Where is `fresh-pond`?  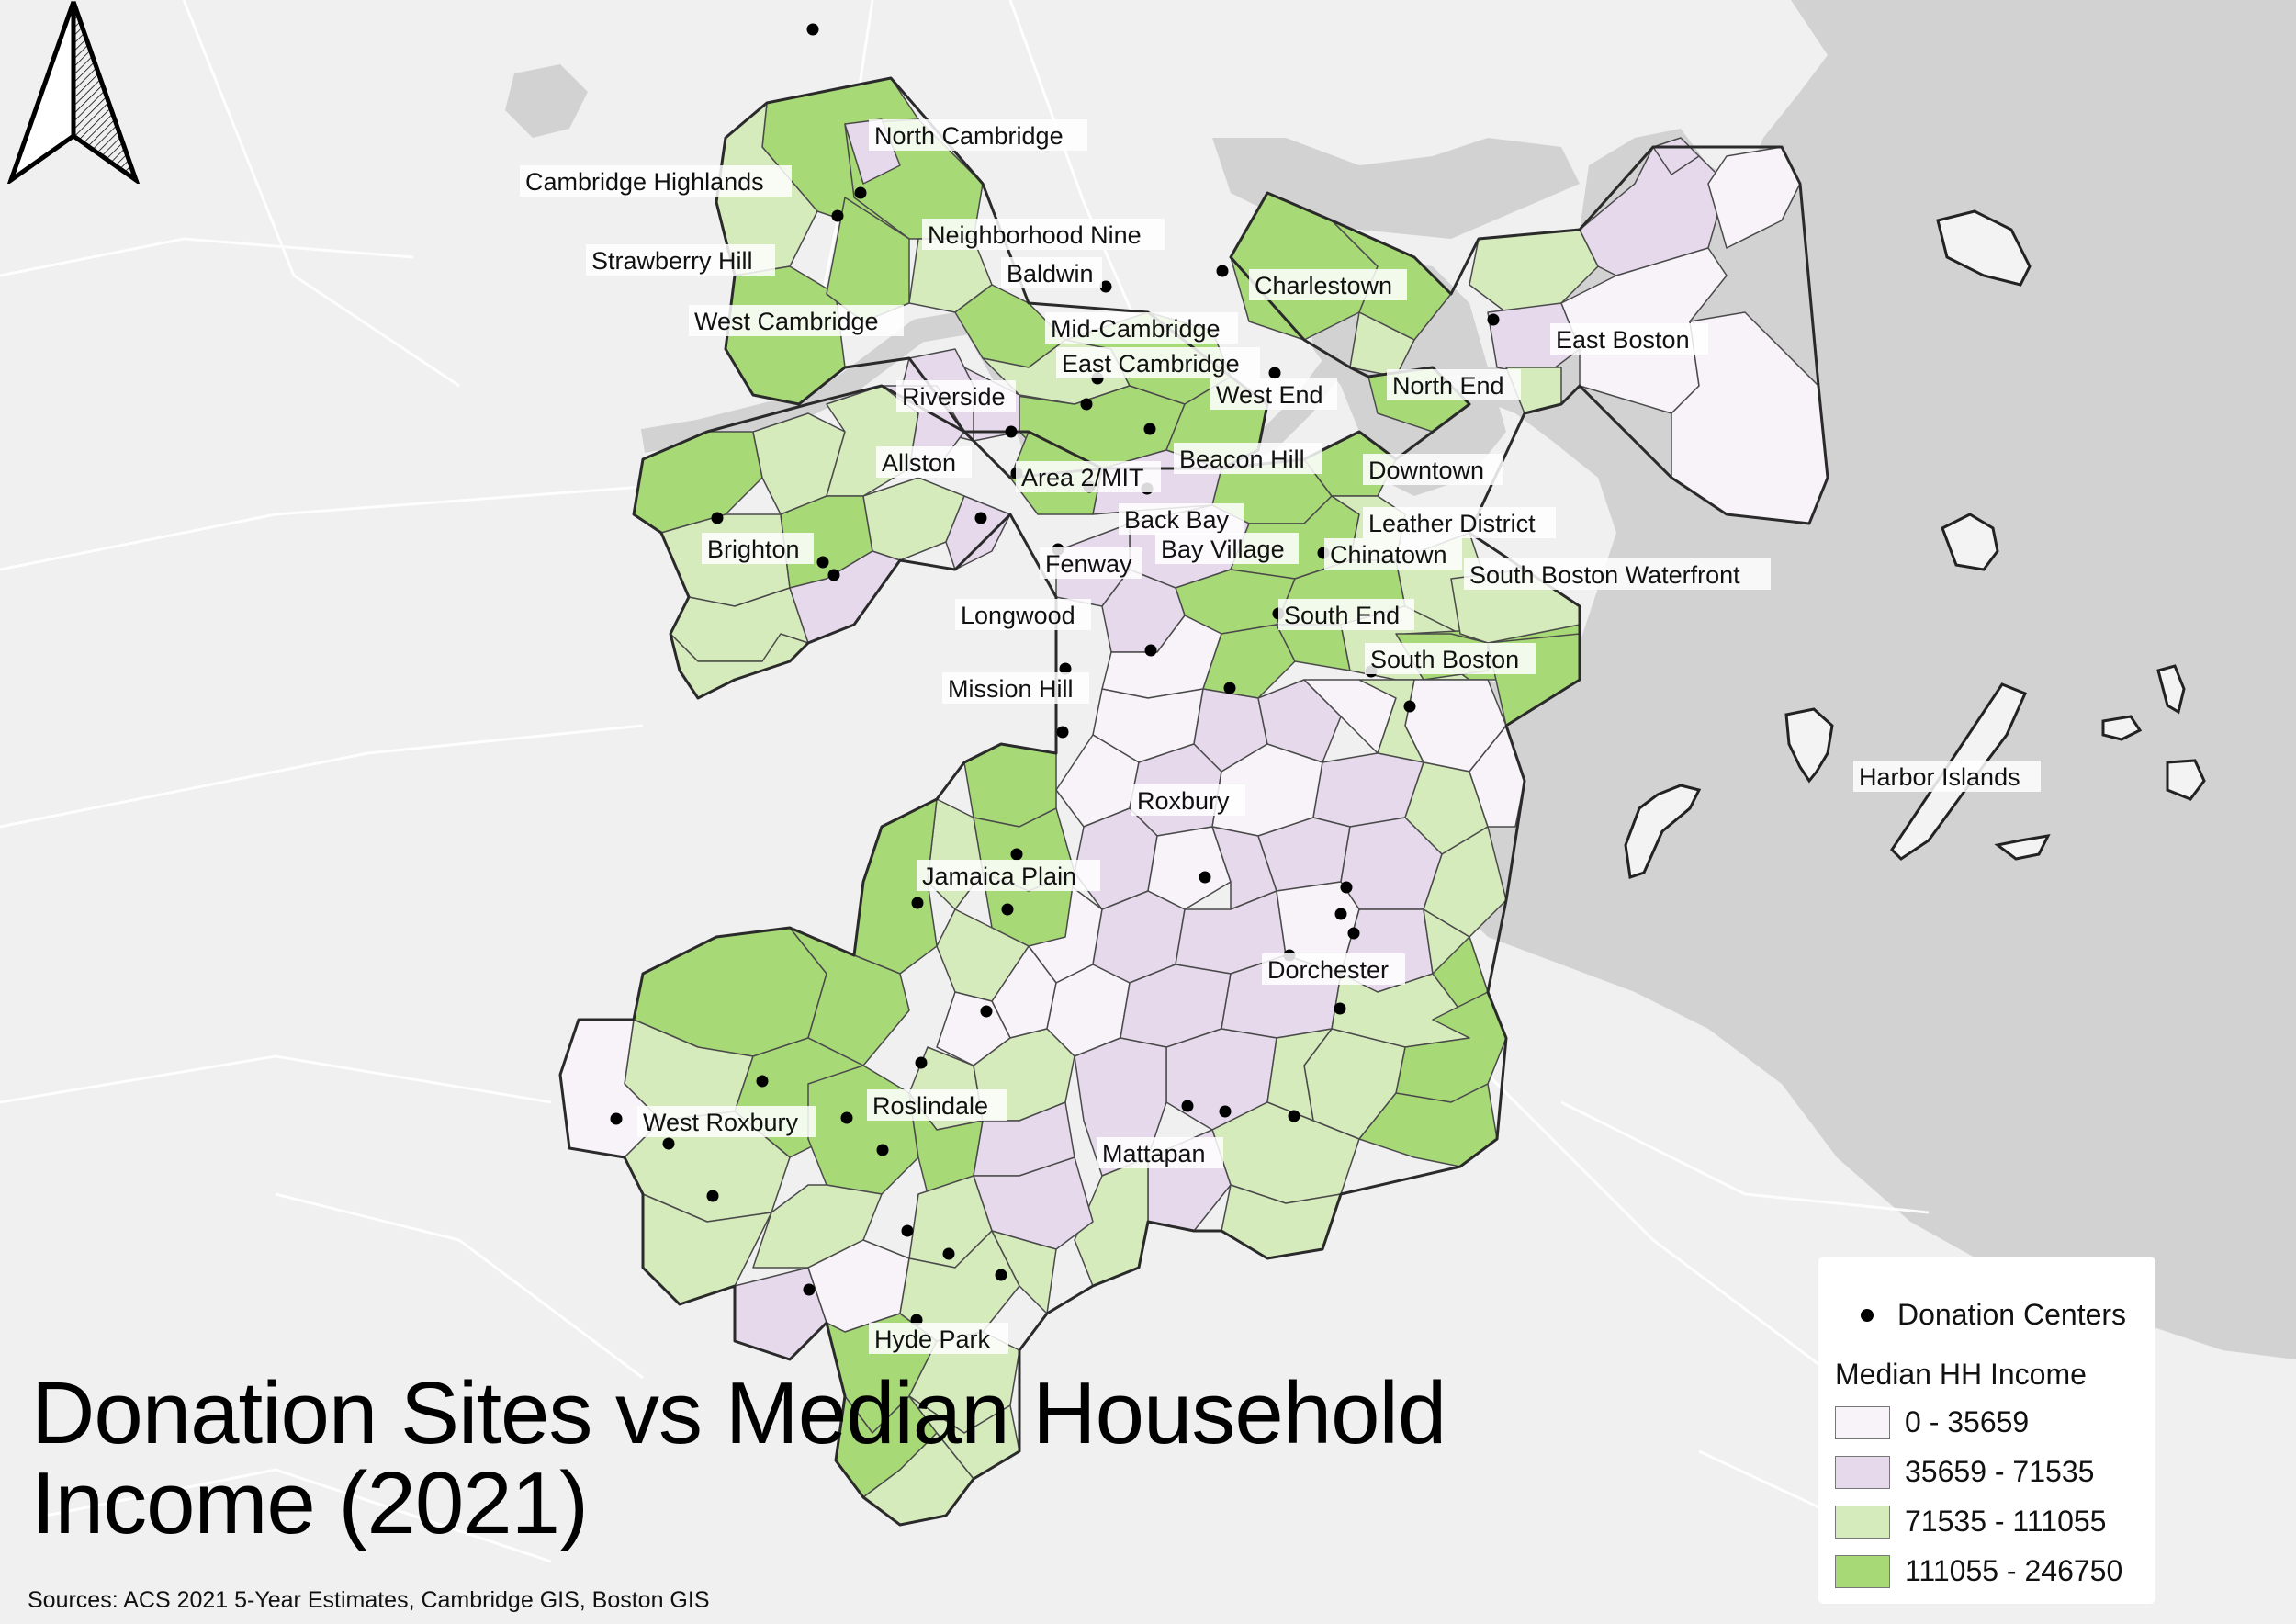 fresh-pond is located at coordinates (546, 101).